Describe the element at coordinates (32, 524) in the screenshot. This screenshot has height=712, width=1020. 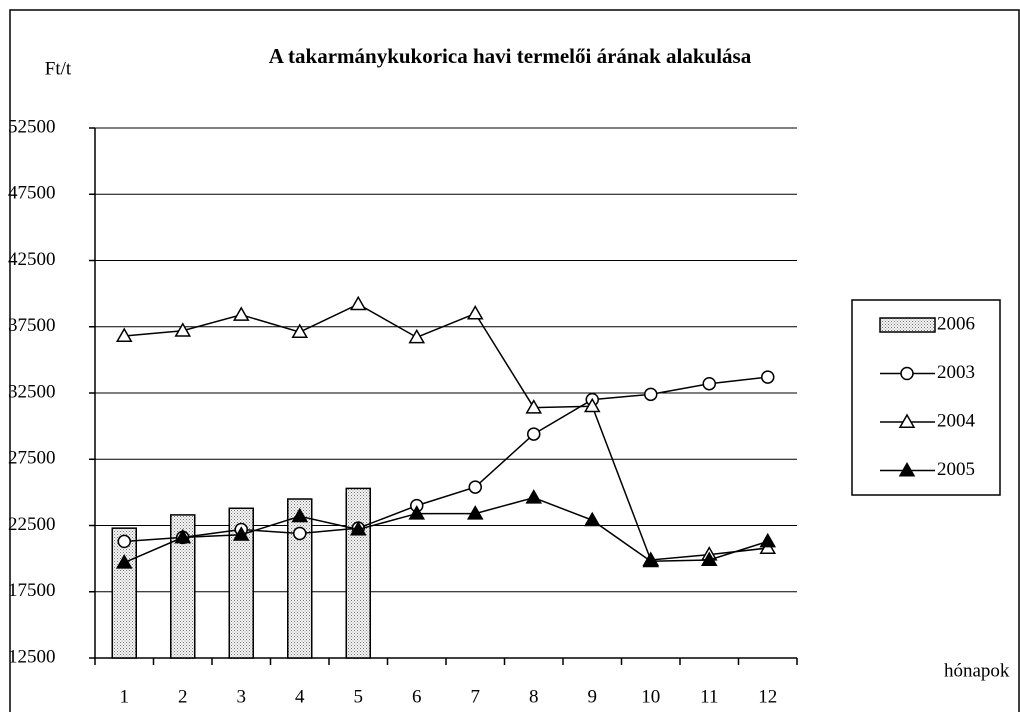
I see `y-tick-label: 22500` at that location.